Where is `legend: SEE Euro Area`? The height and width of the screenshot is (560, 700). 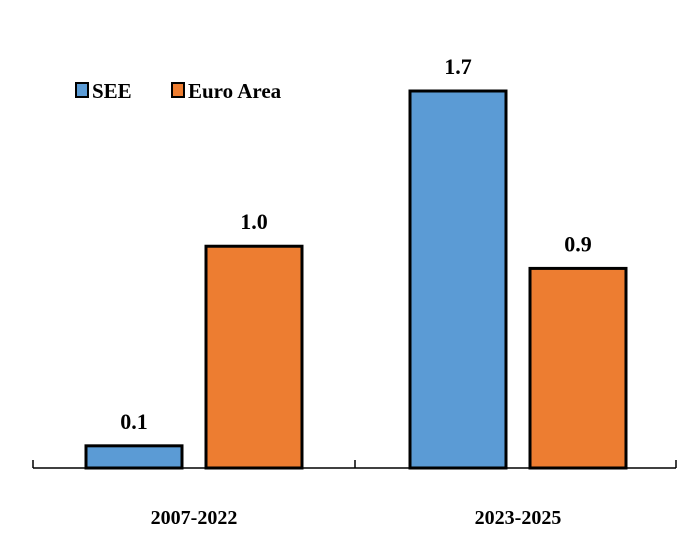 legend: SEE Euro Area is located at coordinates (178, 91).